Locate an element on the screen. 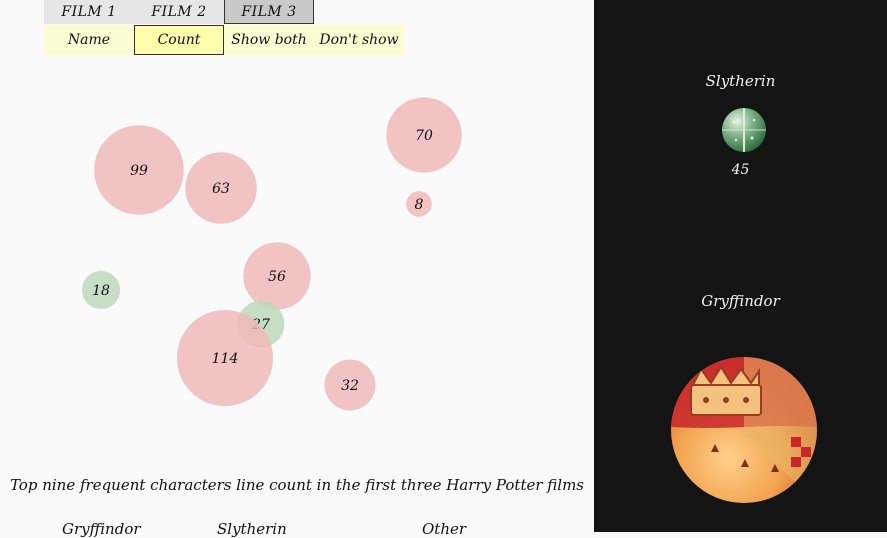 The image size is (887, 538). tab-film-2: FILM 2 is located at coordinates (179, 12).